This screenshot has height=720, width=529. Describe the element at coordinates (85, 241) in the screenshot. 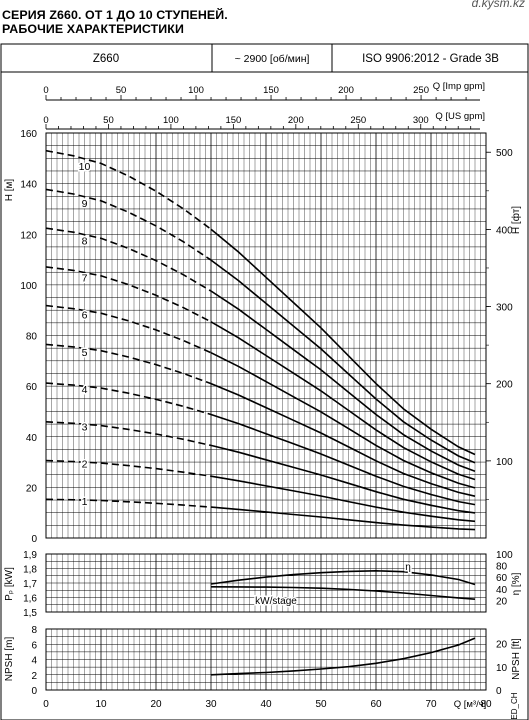

I see `stage-label-8: 8` at that location.